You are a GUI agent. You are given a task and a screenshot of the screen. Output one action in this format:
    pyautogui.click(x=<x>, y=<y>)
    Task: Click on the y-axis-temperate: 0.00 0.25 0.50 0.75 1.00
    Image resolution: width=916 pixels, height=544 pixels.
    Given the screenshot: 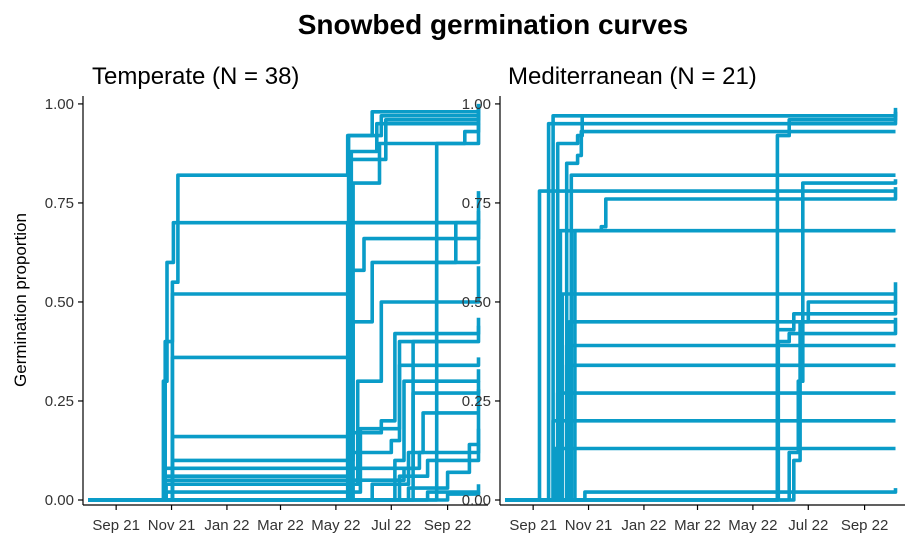 What is the action you would take?
    pyautogui.click(x=64, y=302)
    